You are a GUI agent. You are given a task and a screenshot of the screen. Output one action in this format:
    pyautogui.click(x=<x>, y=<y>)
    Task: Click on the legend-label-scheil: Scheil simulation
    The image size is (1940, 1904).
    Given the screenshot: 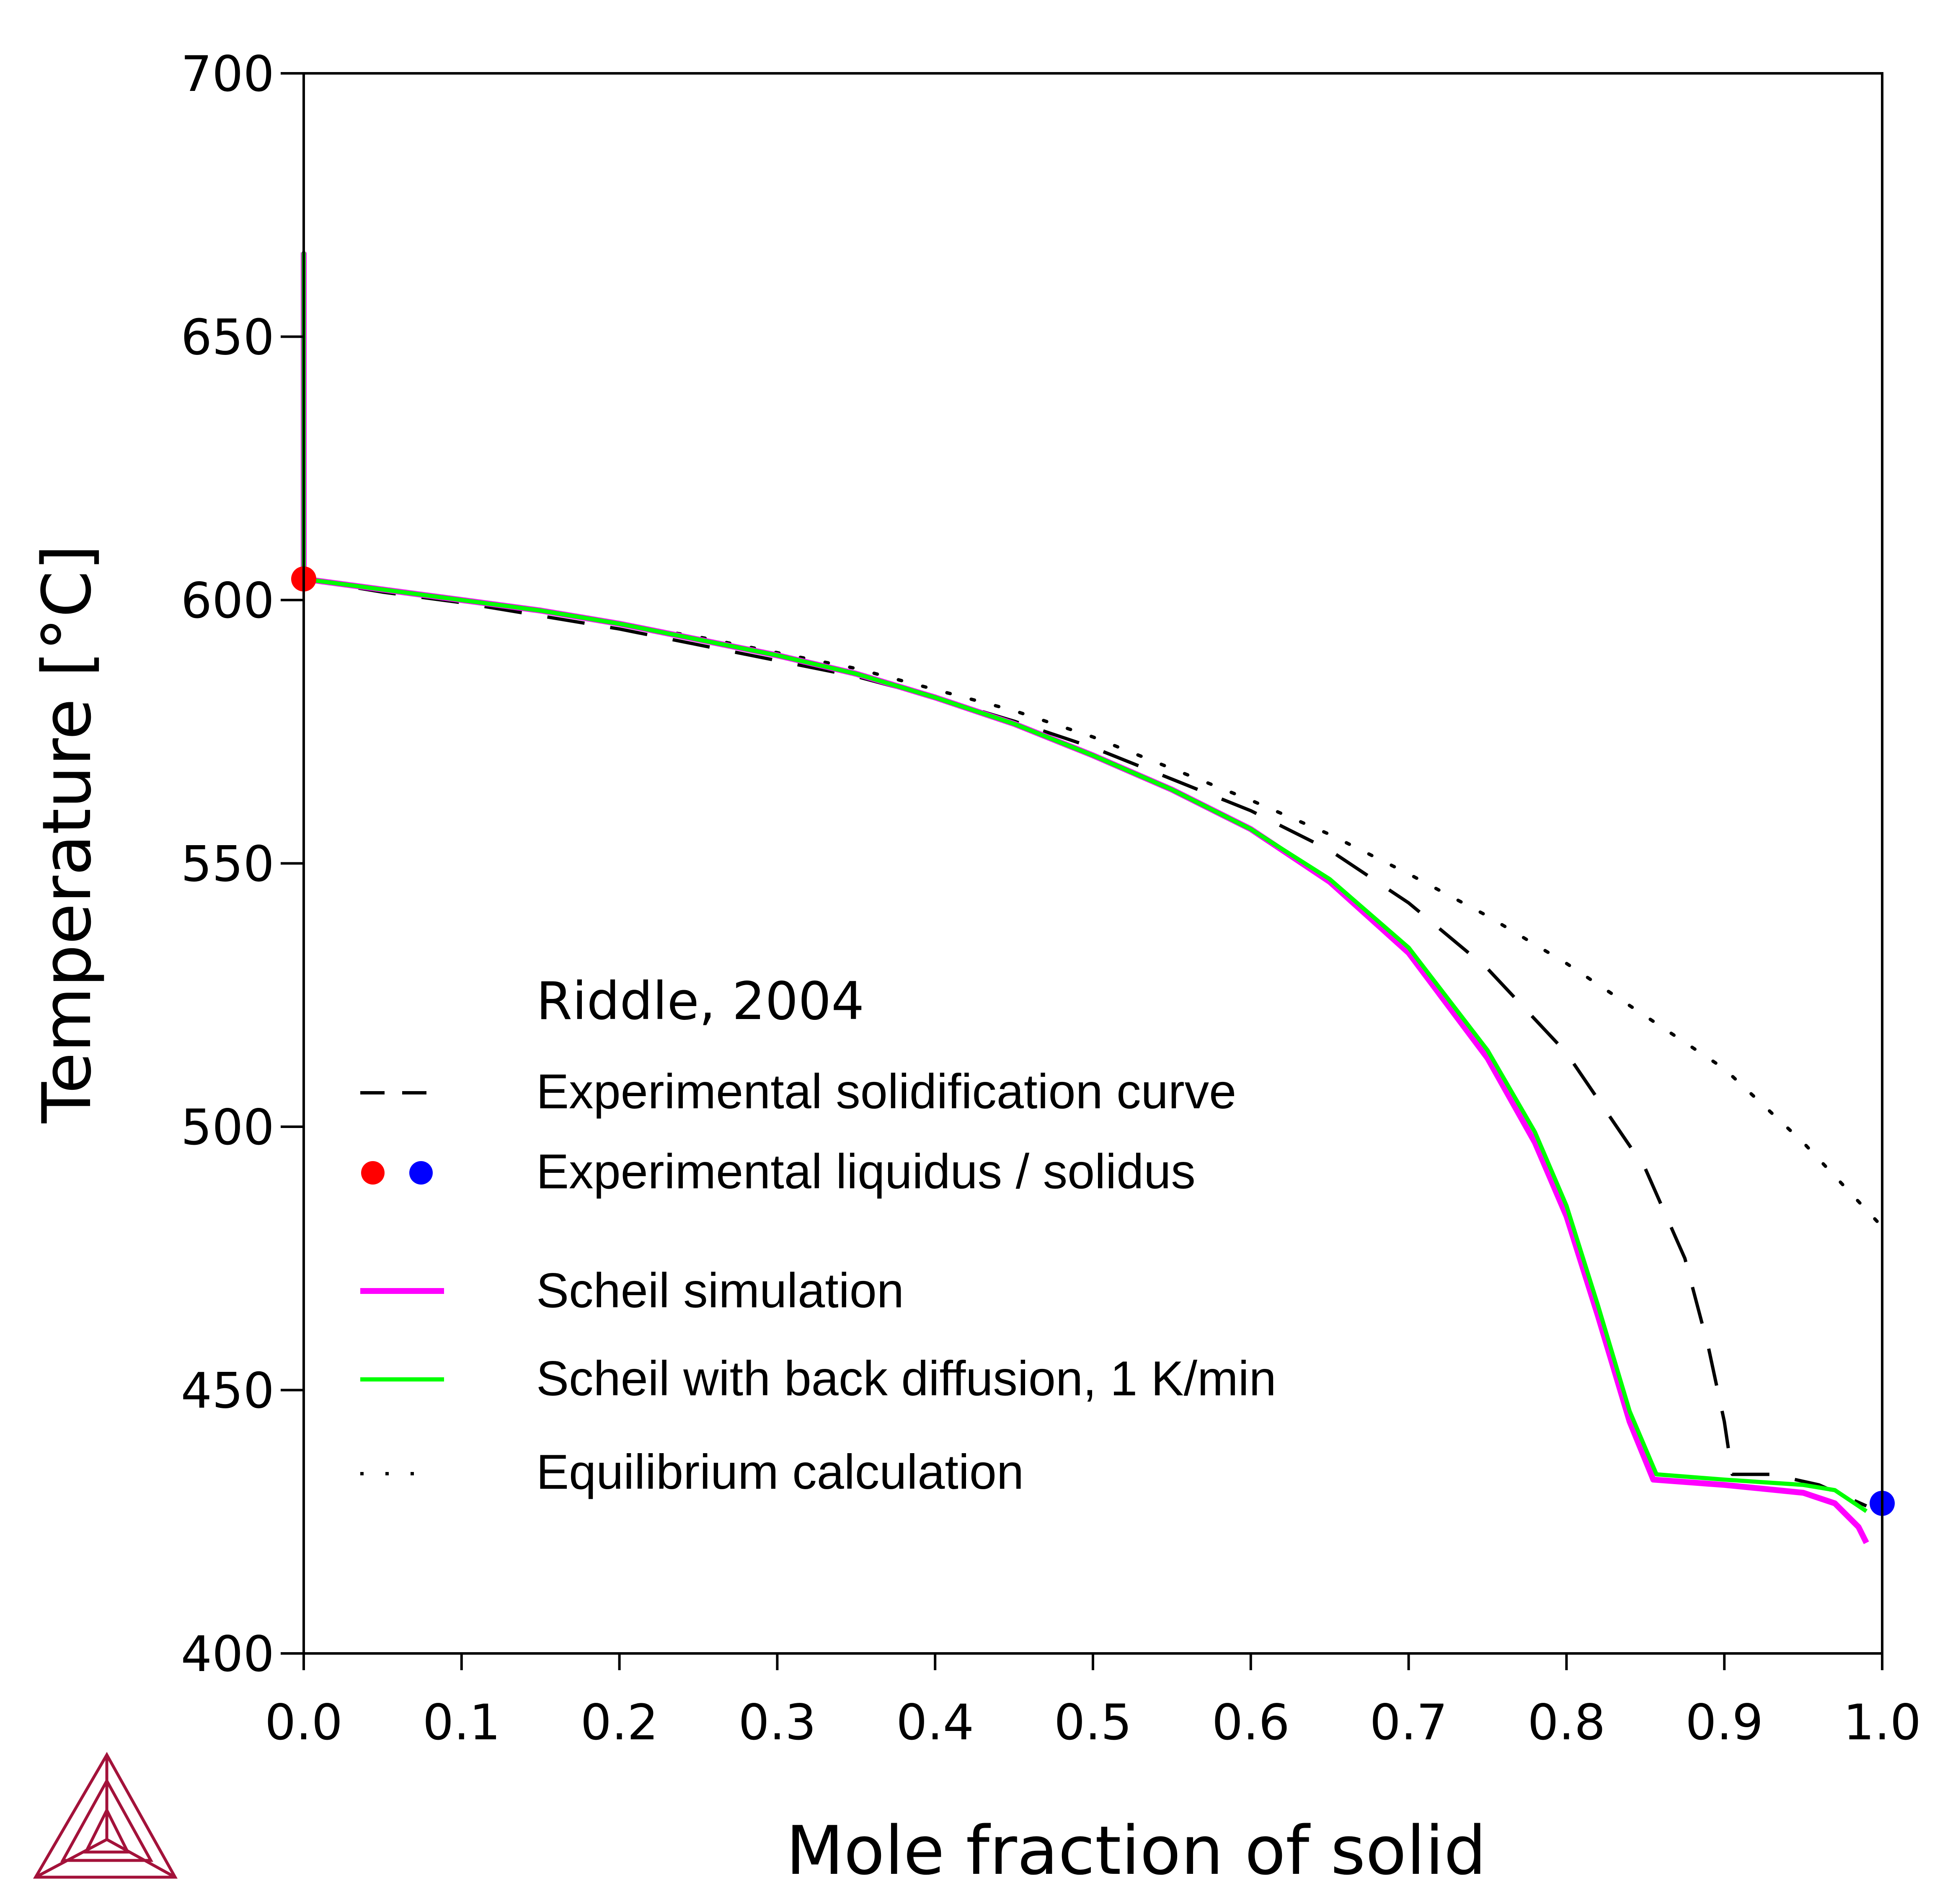 What is the action you would take?
    pyautogui.click(x=720, y=1290)
    